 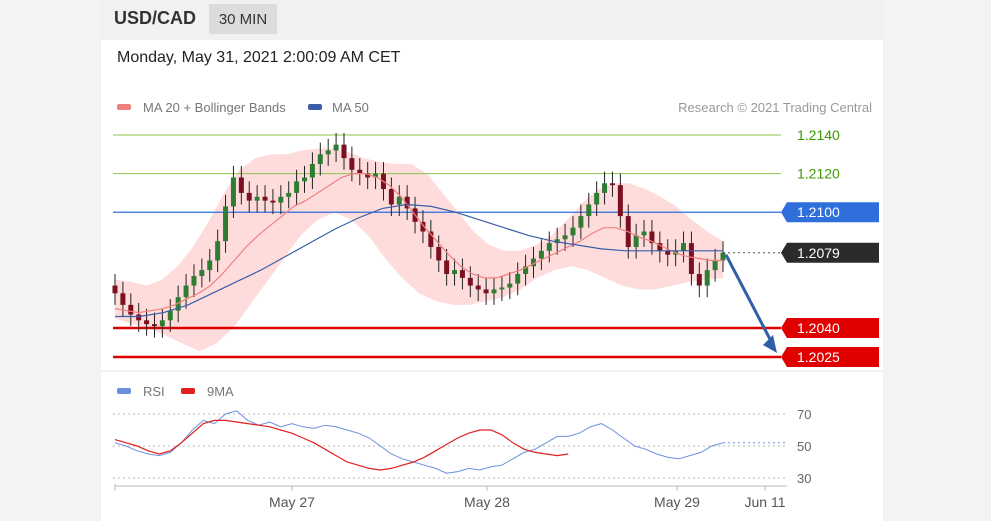 What do you see at coordinates (818, 174) in the screenshot?
I see `level-label-resistance: 1.2120` at bounding box center [818, 174].